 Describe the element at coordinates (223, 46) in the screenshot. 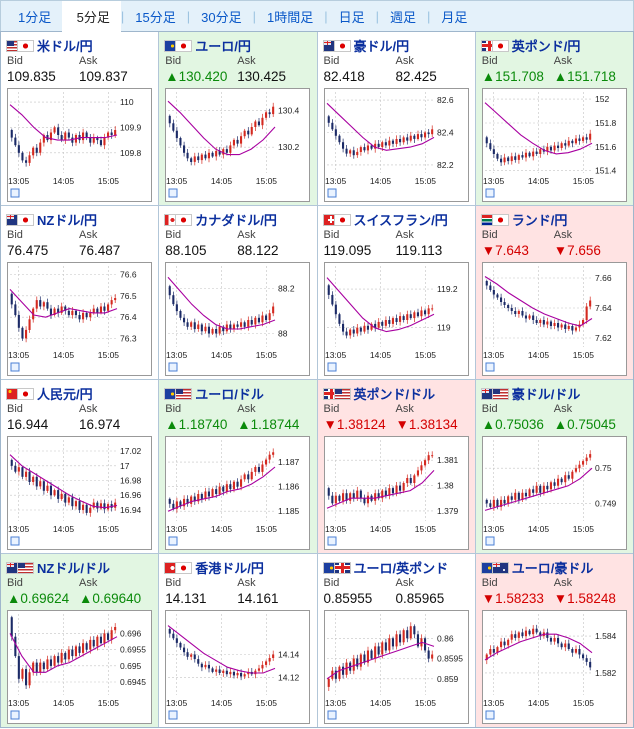

I see `pair-name: ユーロ/円` at that location.